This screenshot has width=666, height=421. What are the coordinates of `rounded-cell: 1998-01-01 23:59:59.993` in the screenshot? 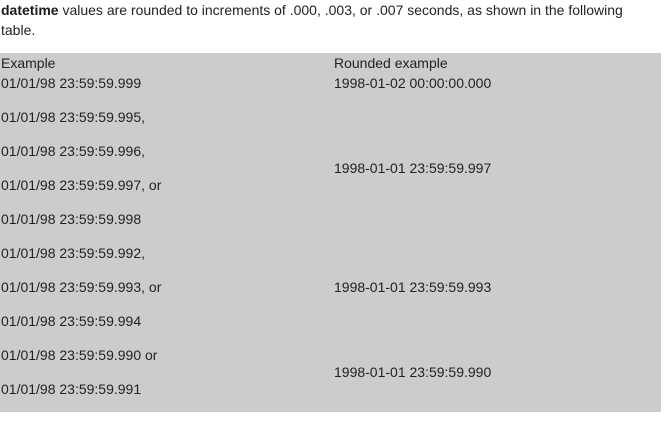 It's located at (413, 287).